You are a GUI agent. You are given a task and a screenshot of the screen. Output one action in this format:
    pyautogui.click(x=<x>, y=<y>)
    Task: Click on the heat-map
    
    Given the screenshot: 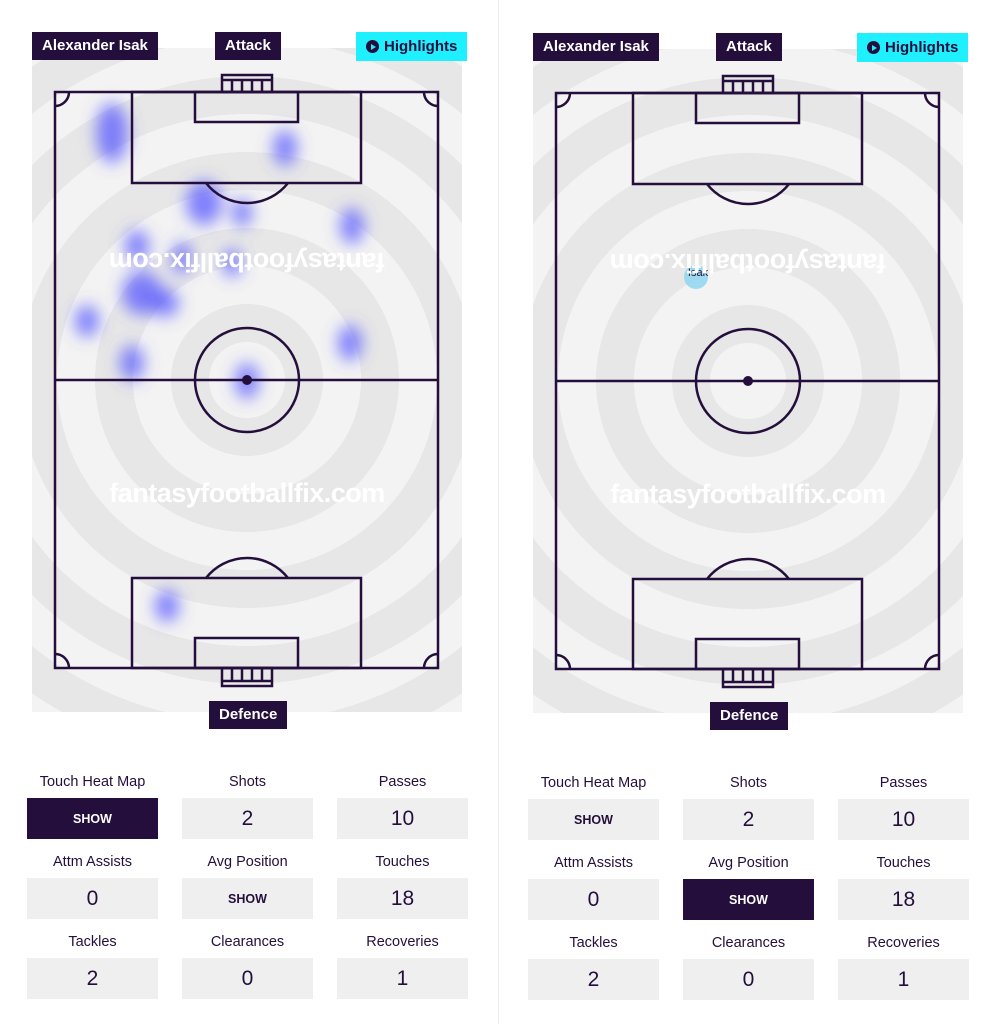 What is the action you would take?
    pyautogui.click(x=219, y=362)
    